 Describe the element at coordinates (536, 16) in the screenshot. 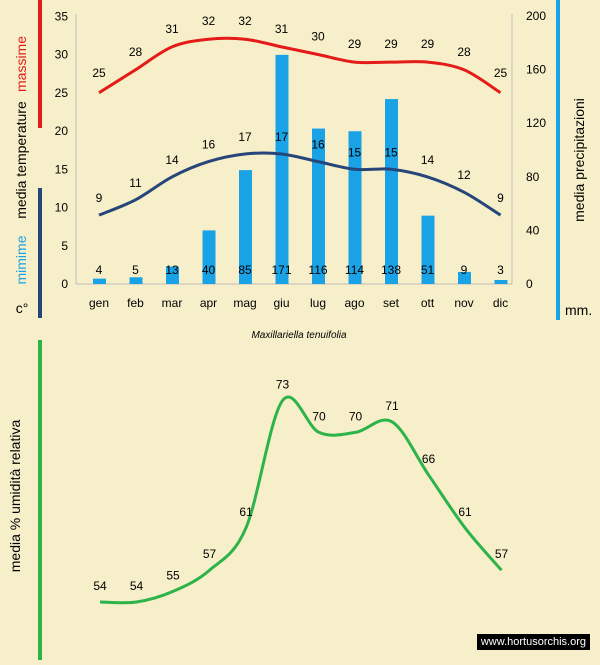

I see `right-tick-label: 200` at that location.